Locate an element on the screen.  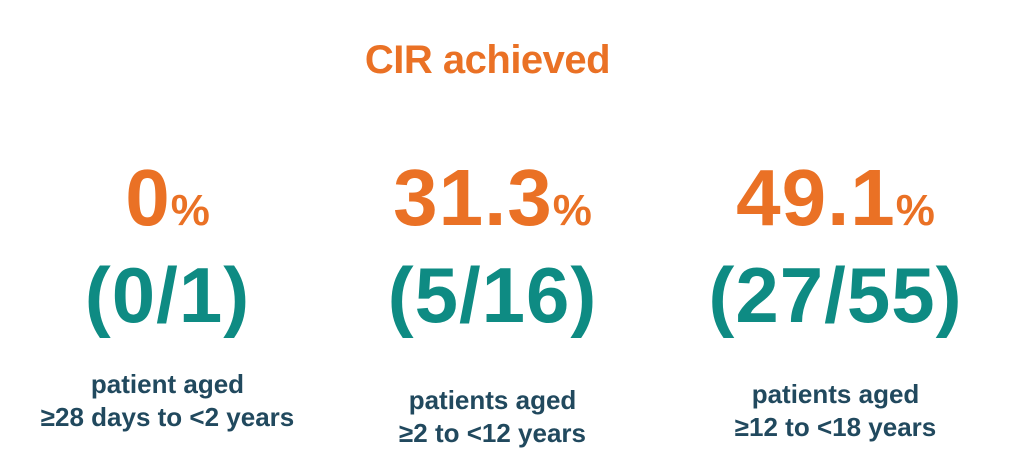
age-group-label-line2: ≥28 days to <2 years is located at coordinates (167, 417).